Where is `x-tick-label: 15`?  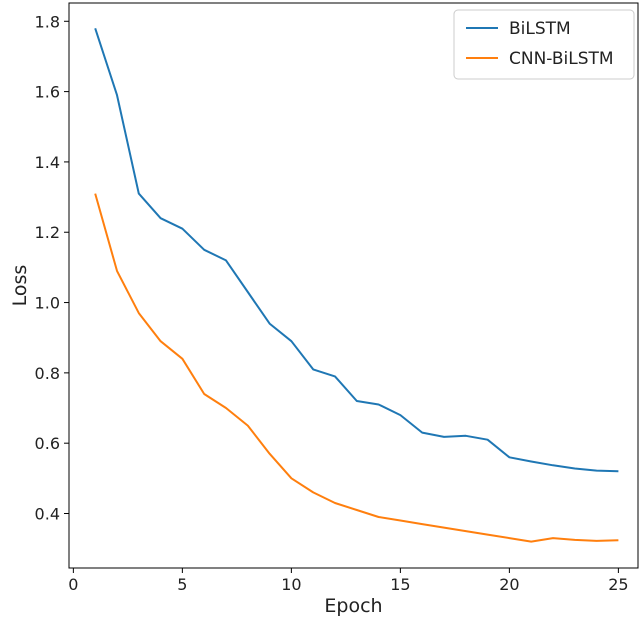
x-tick-label: 15 is located at coordinates (400, 584).